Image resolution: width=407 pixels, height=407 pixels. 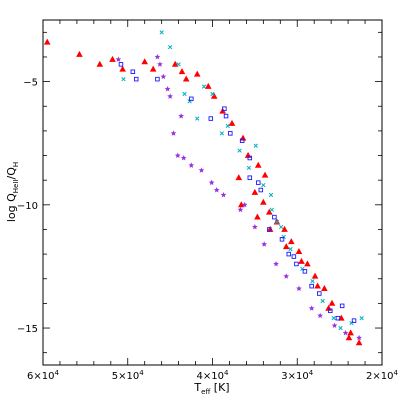 What do you see at coordinates (212, 375) in the screenshot?
I see `x-tick-labels: 6×104 5×104 4×104 3×104 2×104` at bounding box center [212, 375].